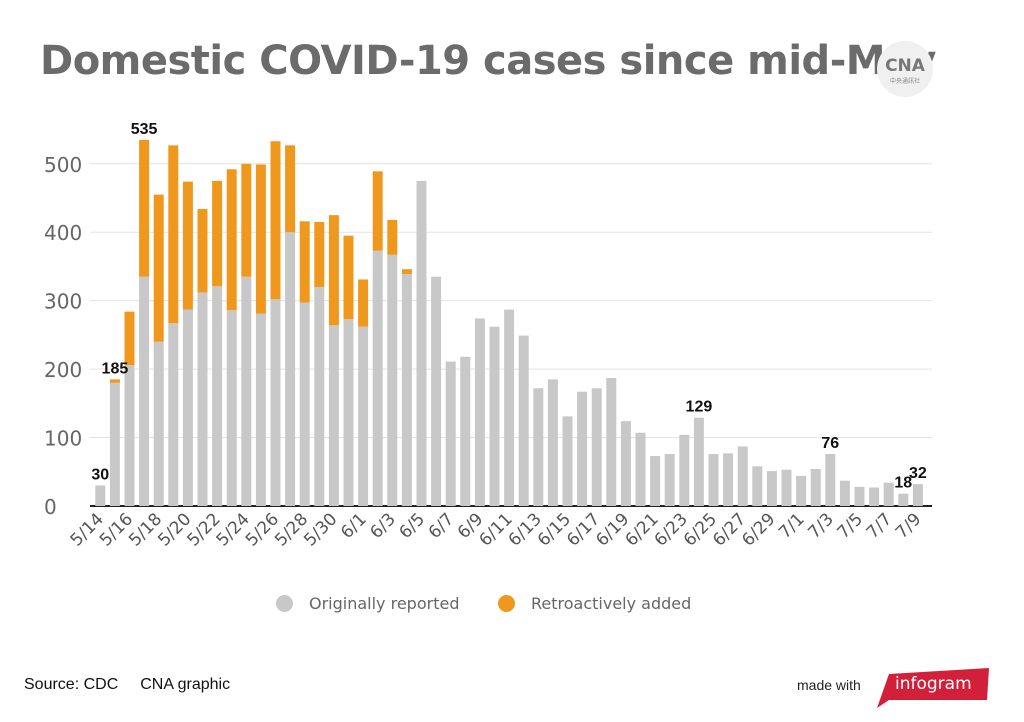 This screenshot has height=722, width=1024. Describe the element at coordinates (441, 525) in the screenshot. I see `x-tick-label: 6/7` at that location.